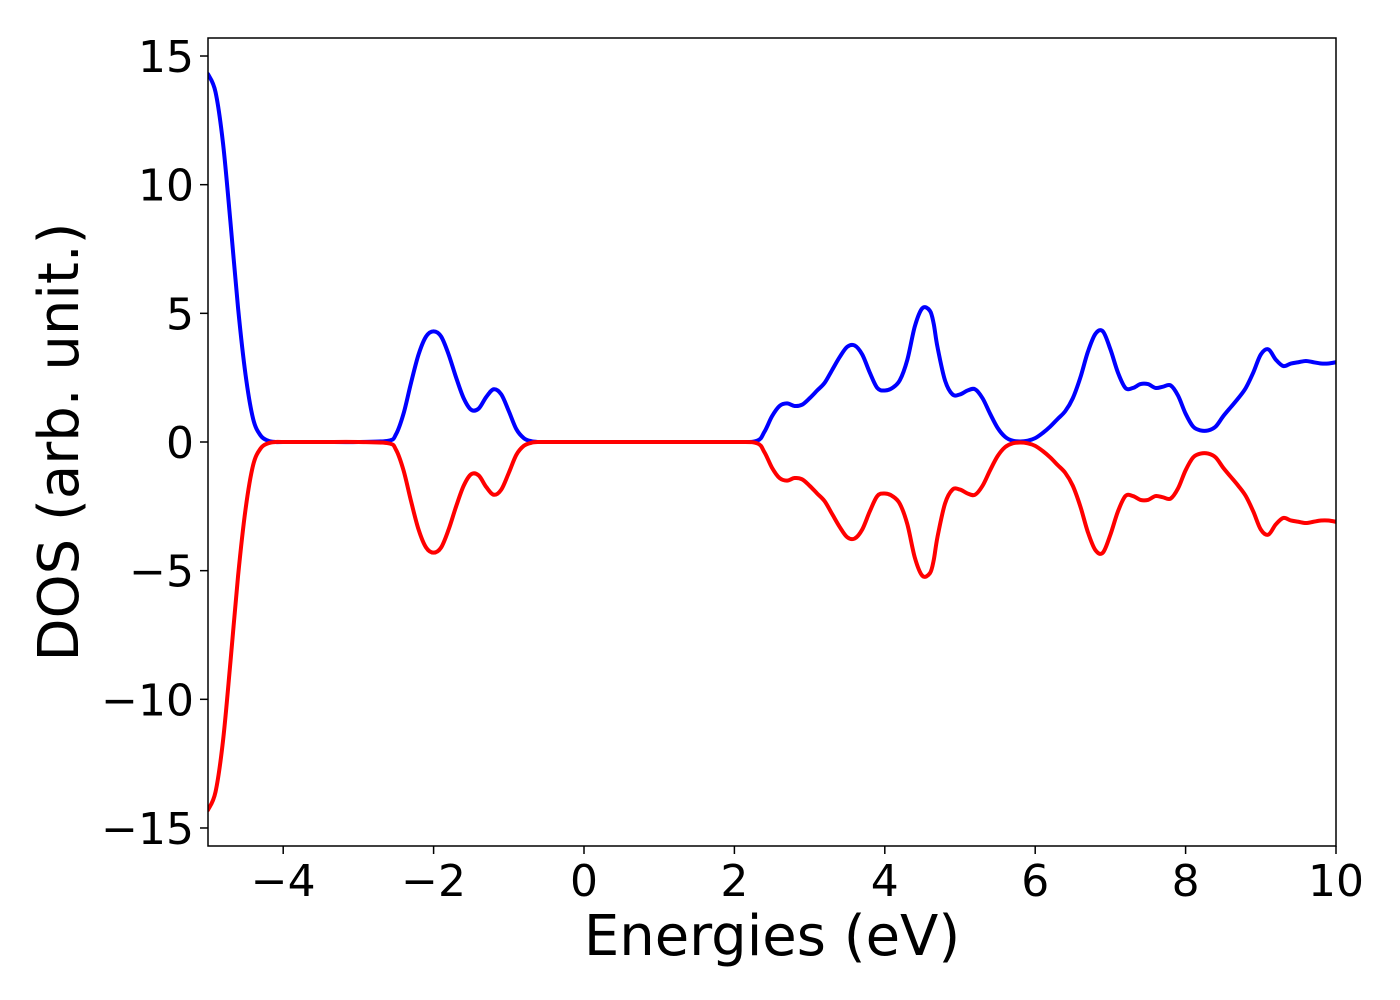 The image size is (1400, 1000). Describe the element at coordinates (147, 829) in the screenshot. I see `y-tick-label: −15` at that location.